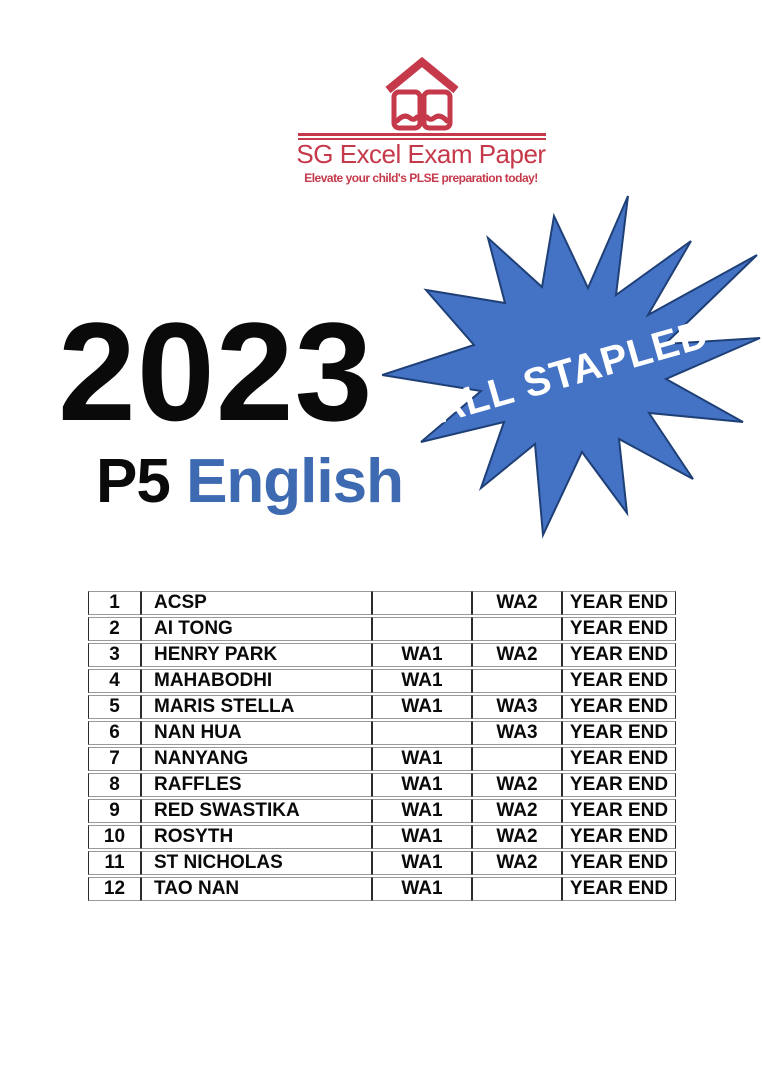 Image resolution: width=763 pixels, height=1080 pixels. Describe the element at coordinates (114, 681) in the screenshot. I see `row-number-cell: 4` at that location.